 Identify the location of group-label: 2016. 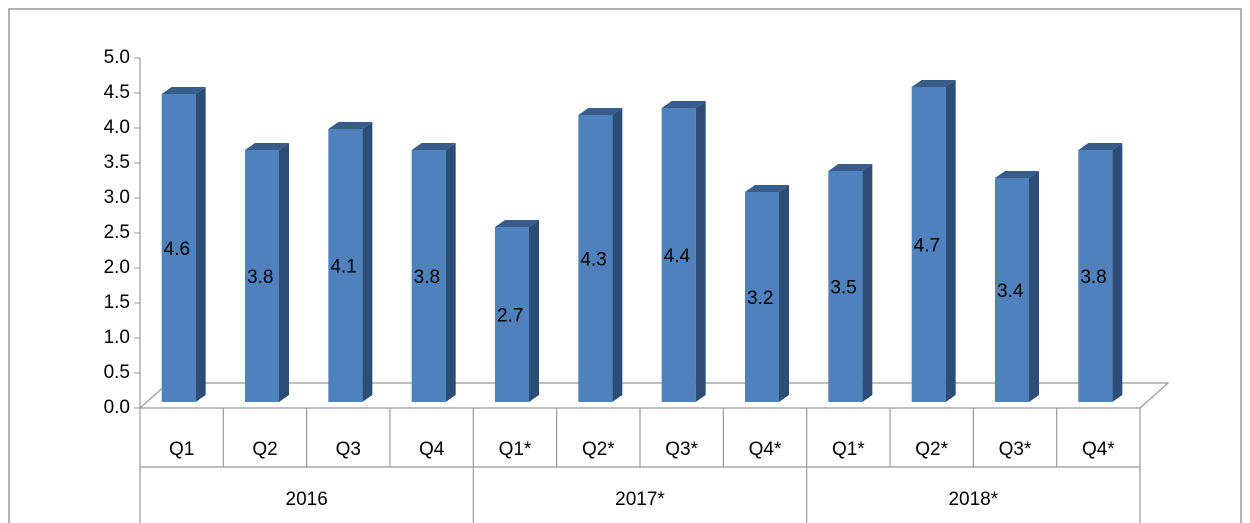
(307, 499).